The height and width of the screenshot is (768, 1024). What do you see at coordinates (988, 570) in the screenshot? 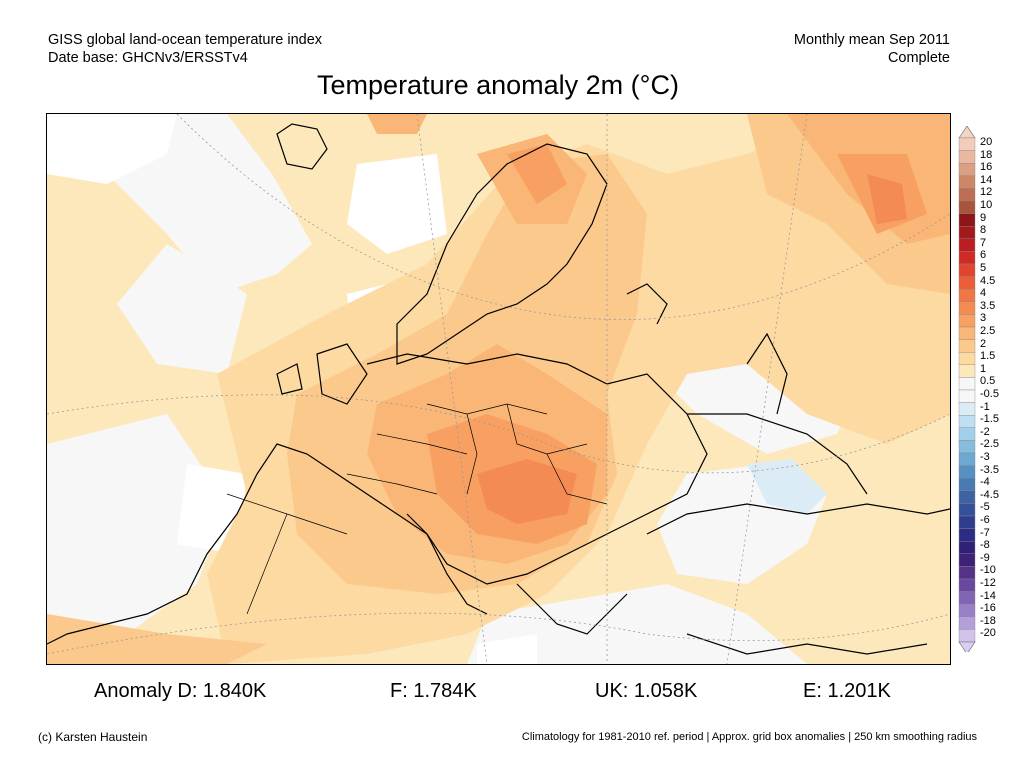
I see `legend-label: -10` at bounding box center [988, 570].